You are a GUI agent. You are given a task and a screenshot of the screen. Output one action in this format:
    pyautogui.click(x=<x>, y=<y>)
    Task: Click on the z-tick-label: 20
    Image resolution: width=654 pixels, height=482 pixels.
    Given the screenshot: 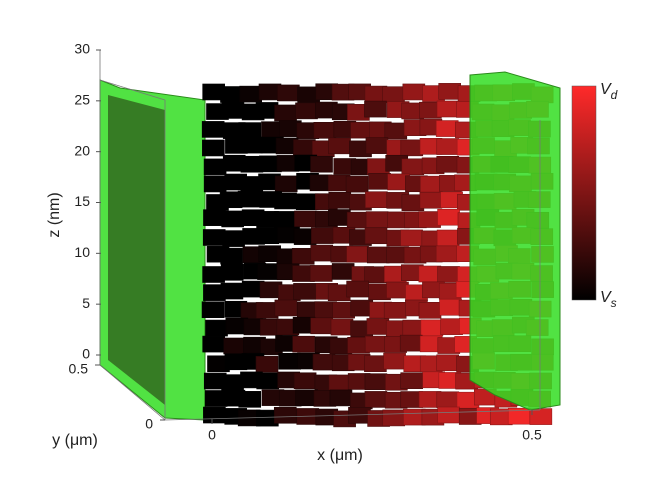 What is the action you would take?
    pyautogui.click(x=82, y=150)
    